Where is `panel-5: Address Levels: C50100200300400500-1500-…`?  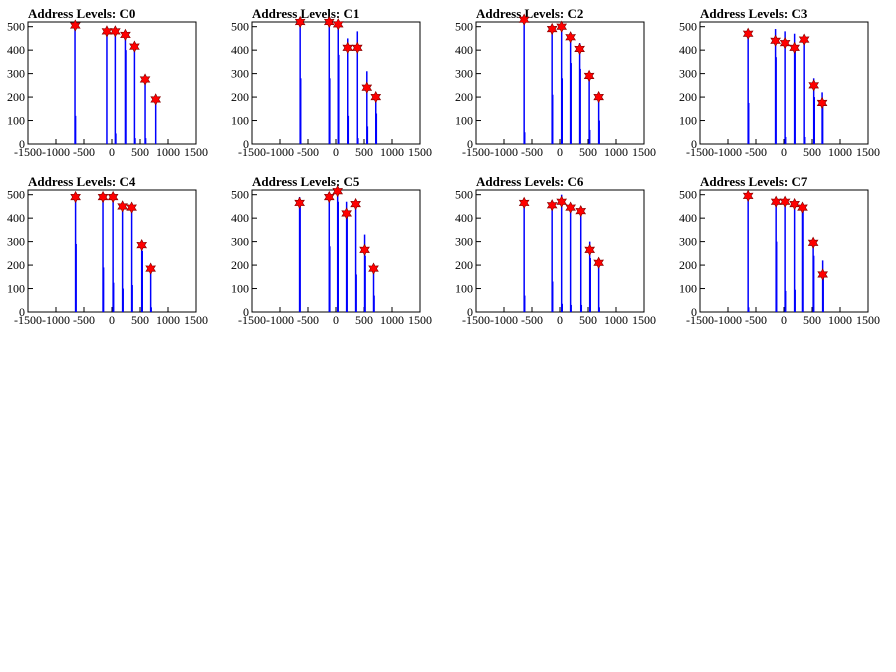 panel-5: Address Levels: C50100200300400500-1500-… is located at coordinates (331, 250).